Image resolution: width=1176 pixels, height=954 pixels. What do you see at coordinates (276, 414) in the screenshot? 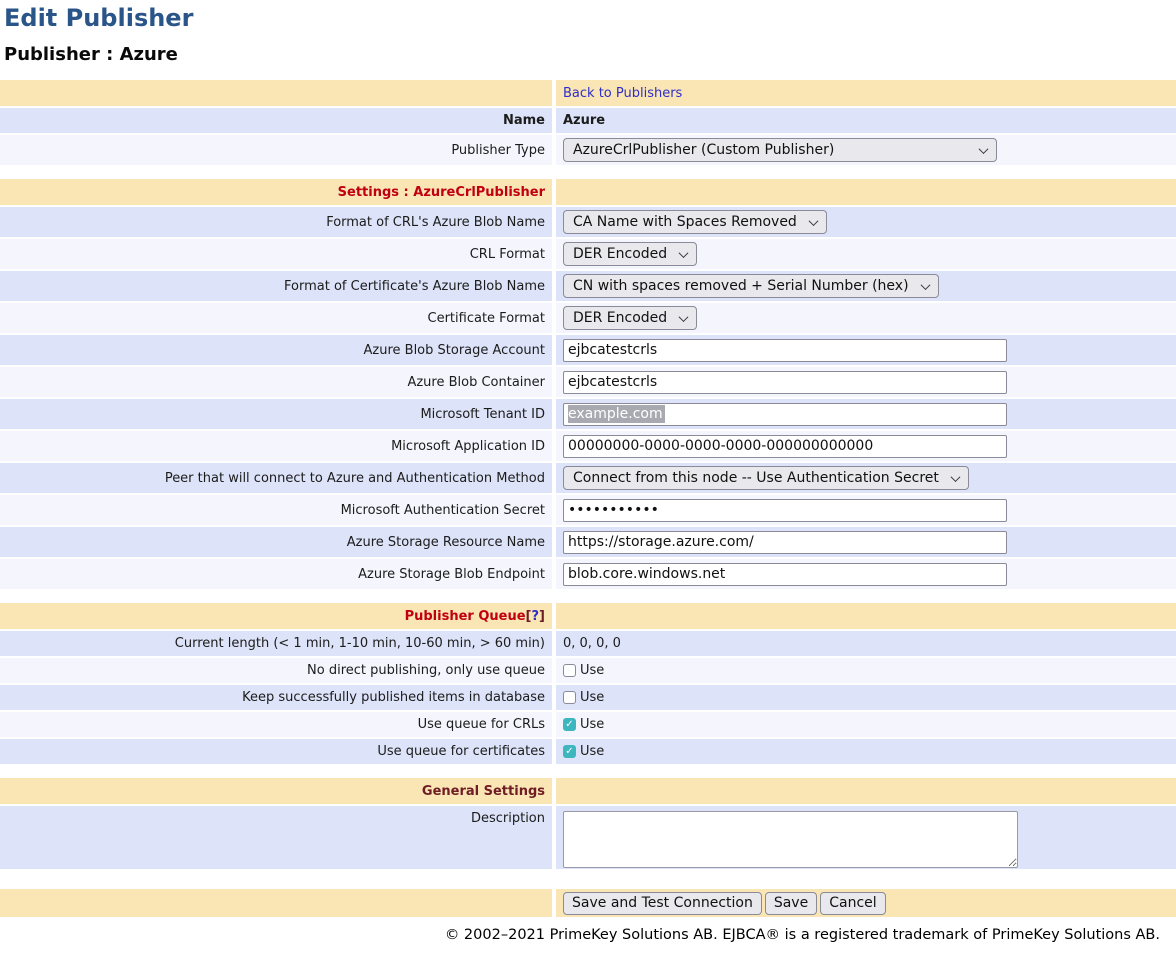
I see `field-label: Microsoft Tenant ID` at bounding box center [276, 414].